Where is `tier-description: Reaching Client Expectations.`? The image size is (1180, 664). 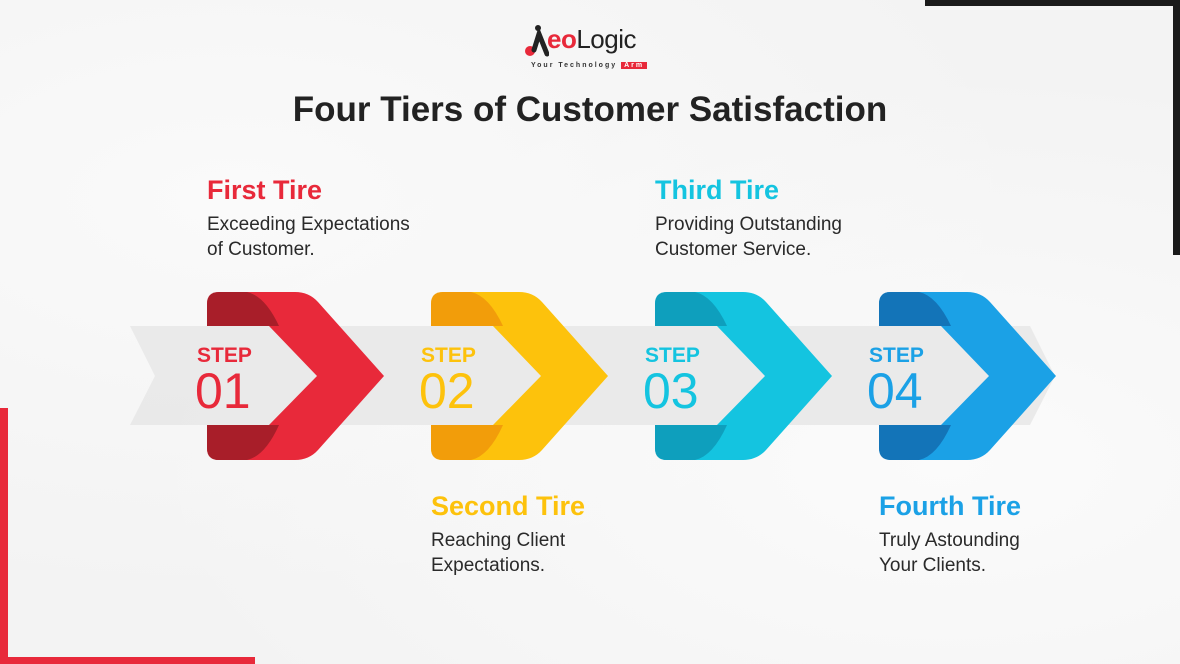 tier-description: Reaching Client Expectations. is located at coordinates (508, 553).